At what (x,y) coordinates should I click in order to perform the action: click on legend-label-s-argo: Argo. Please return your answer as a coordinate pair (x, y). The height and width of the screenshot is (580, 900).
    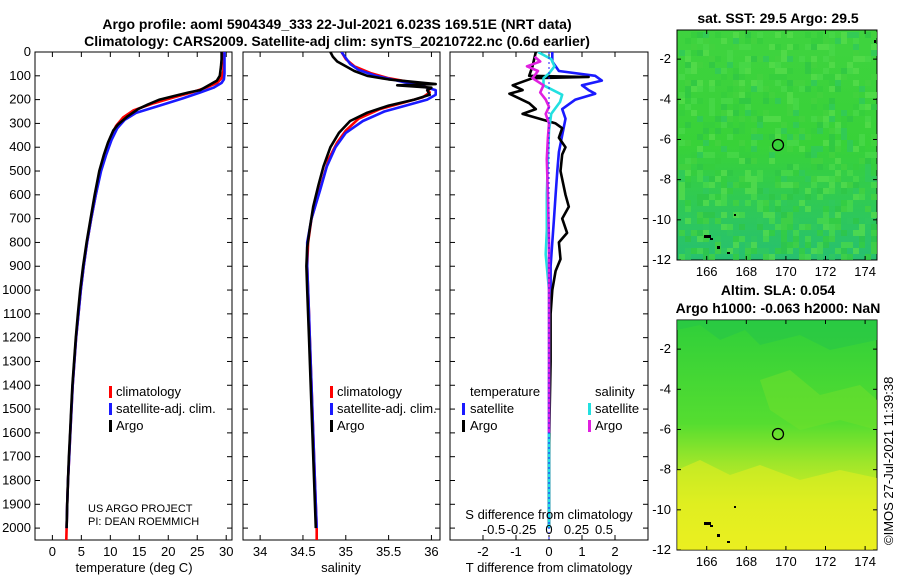
    Looking at the image, I should click on (608, 425).